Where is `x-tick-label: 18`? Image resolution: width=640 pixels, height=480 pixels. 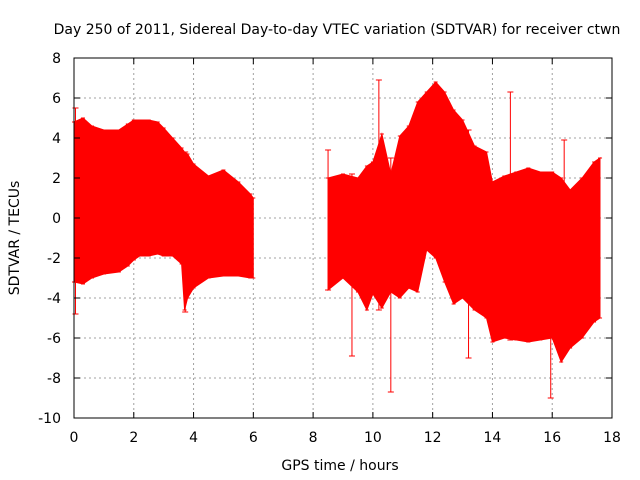 x-tick-label: 18 is located at coordinates (612, 438).